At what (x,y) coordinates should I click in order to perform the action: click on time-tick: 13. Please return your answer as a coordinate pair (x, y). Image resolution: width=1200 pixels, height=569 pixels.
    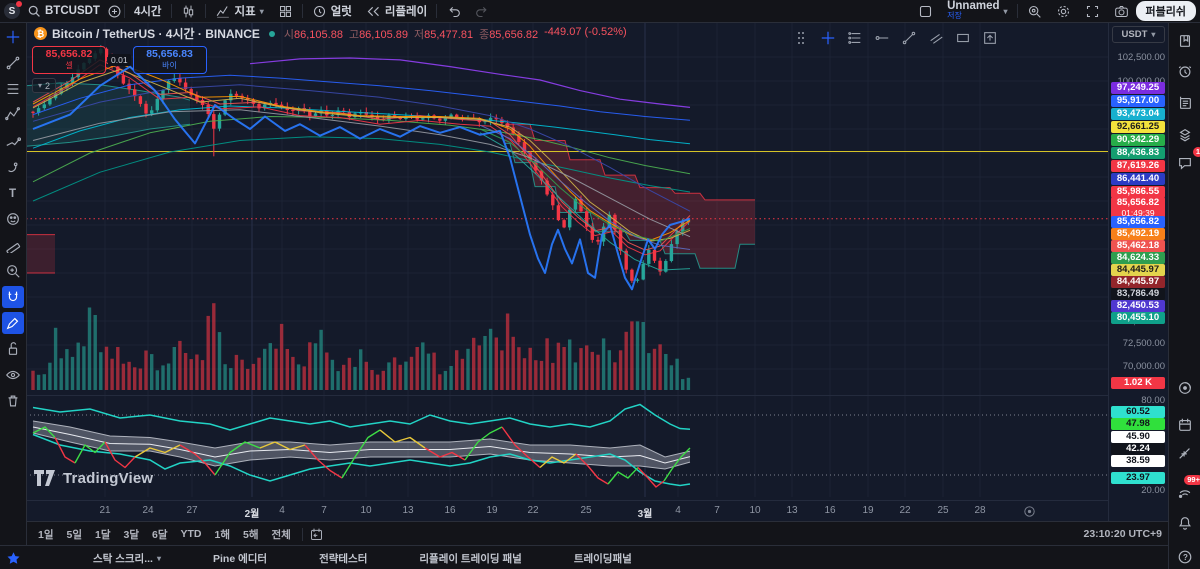
    Looking at the image, I should click on (408, 510).